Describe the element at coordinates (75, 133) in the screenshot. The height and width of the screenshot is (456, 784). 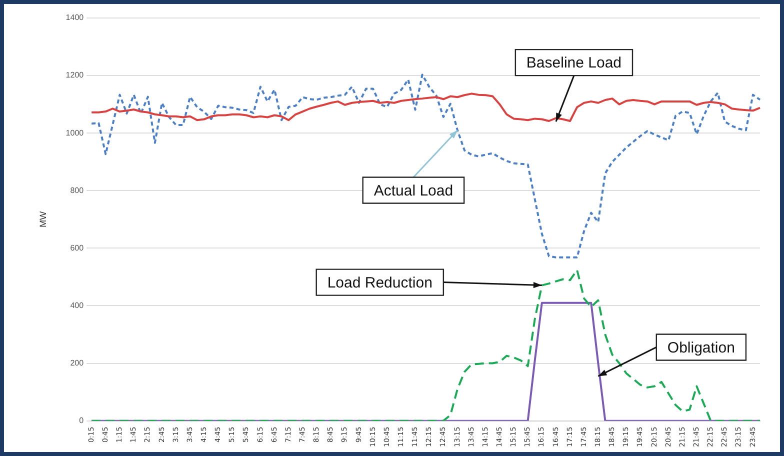
I see `y-tick-label: 1000` at that location.